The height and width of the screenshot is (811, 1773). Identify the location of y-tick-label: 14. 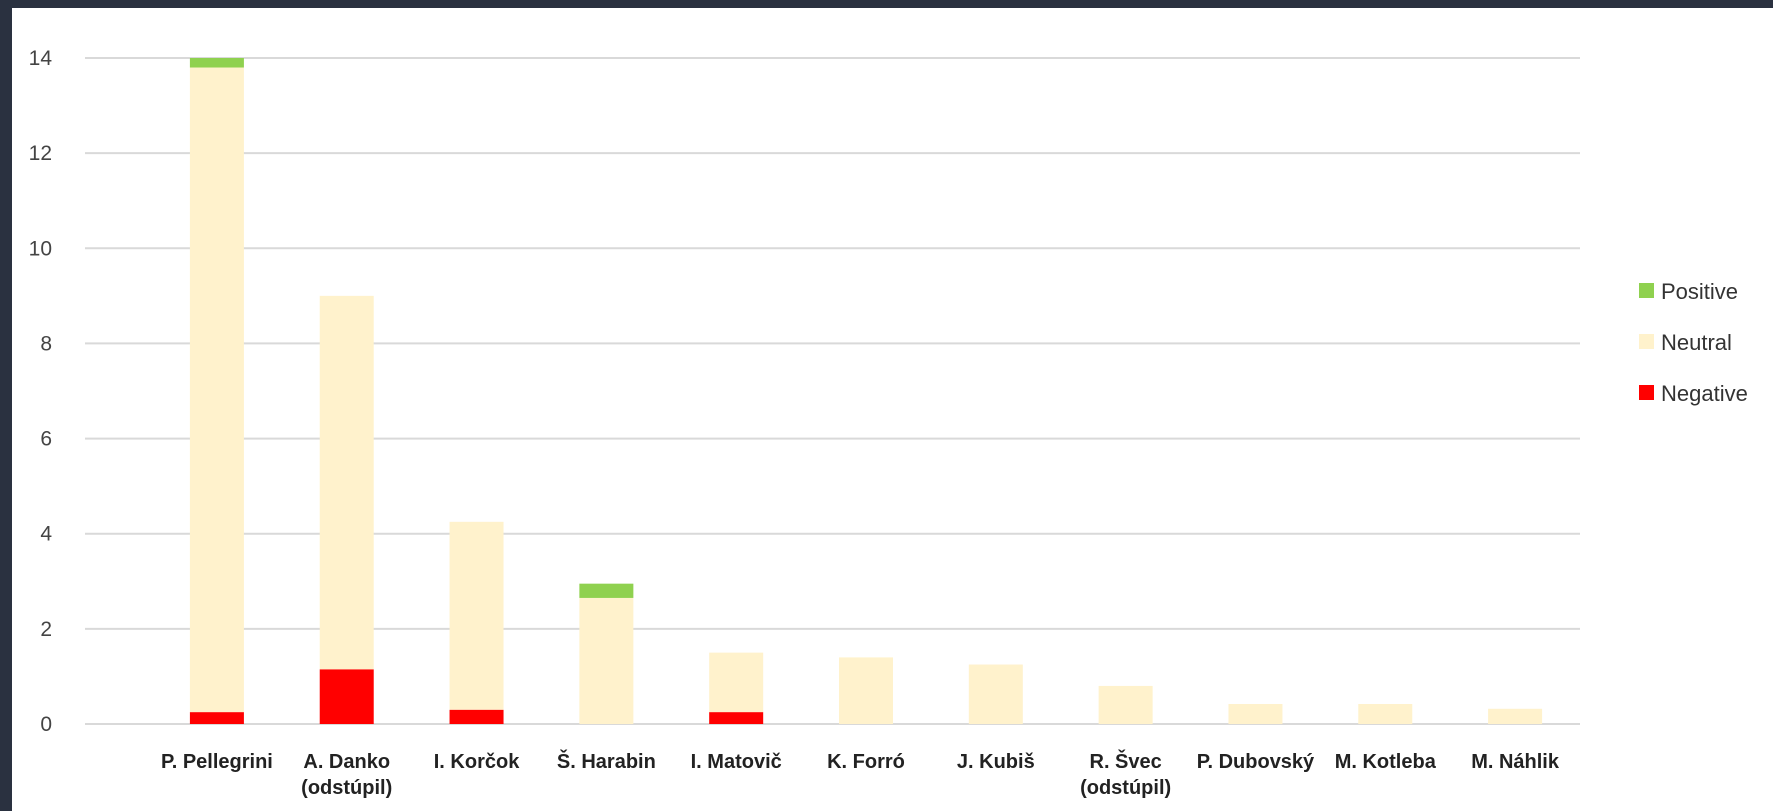
(41, 58).